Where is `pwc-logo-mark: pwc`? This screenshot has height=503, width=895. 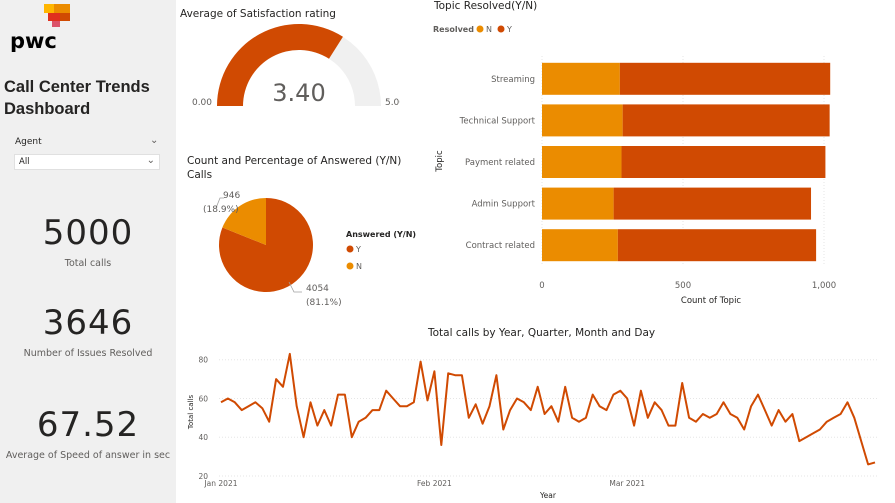 pwc-logo-mark: pwc is located at coordinates (40, 28).